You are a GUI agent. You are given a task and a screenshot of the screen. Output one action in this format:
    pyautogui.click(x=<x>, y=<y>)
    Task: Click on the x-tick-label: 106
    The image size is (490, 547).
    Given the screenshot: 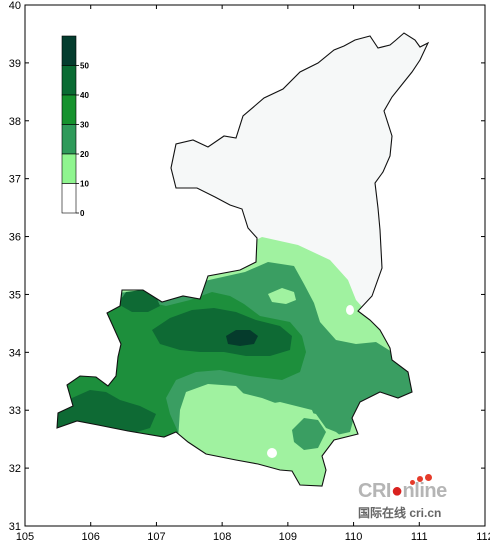 What is the action you would take?
    pyautogui.click(x=91, y=537)
    